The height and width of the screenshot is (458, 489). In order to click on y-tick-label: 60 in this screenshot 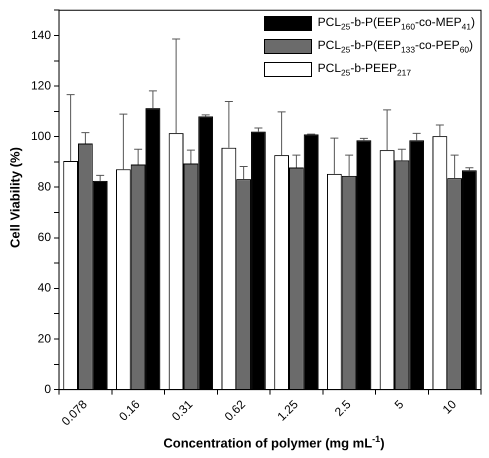, I will do `click(45, 237)`.